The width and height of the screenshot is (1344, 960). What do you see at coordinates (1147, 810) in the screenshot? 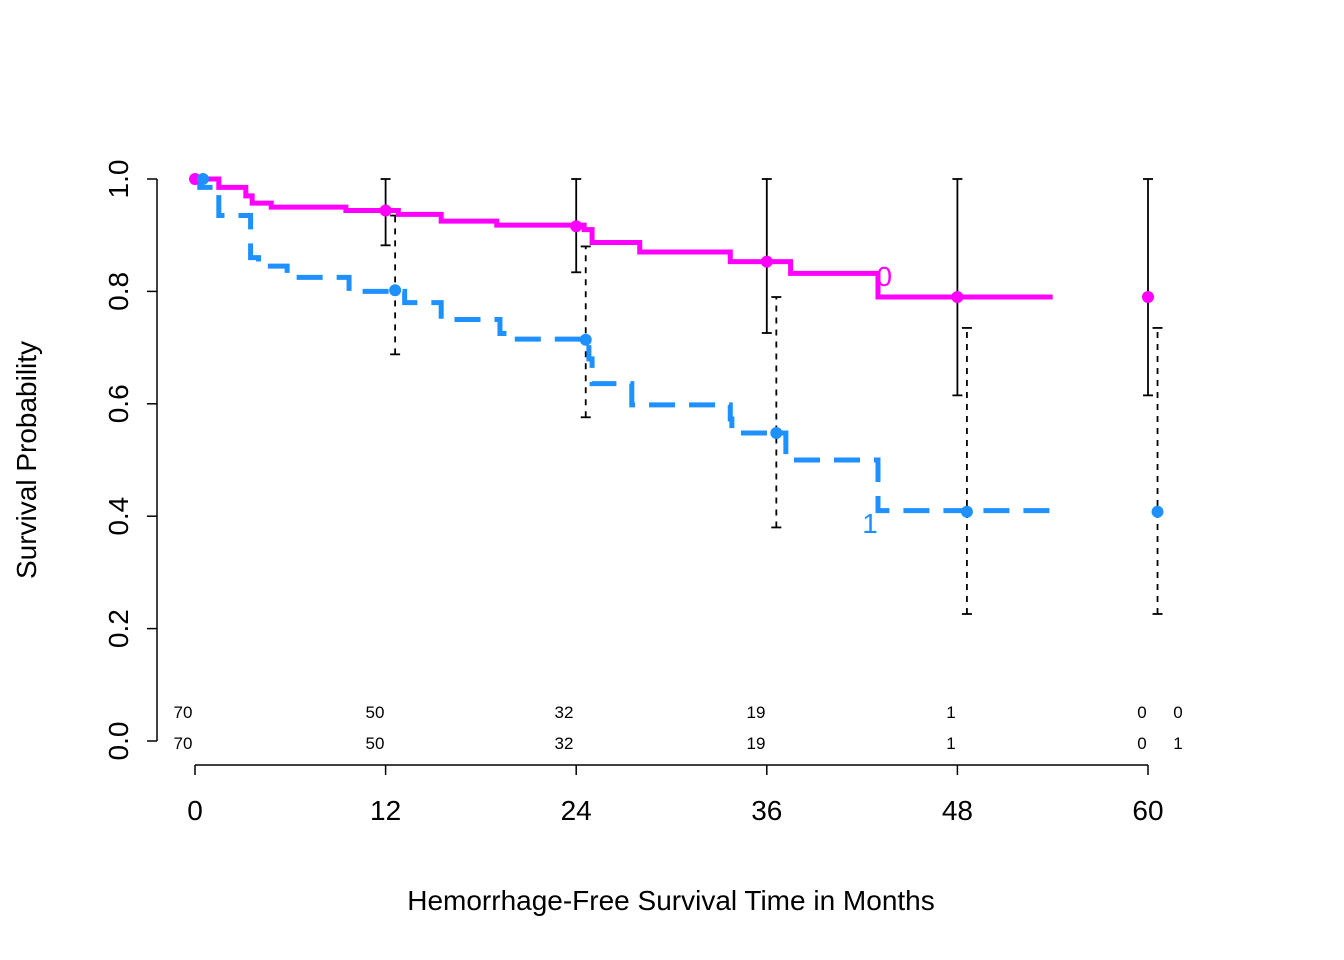
I see `x-tick-label: 60` at bounding box center [1147, 810].